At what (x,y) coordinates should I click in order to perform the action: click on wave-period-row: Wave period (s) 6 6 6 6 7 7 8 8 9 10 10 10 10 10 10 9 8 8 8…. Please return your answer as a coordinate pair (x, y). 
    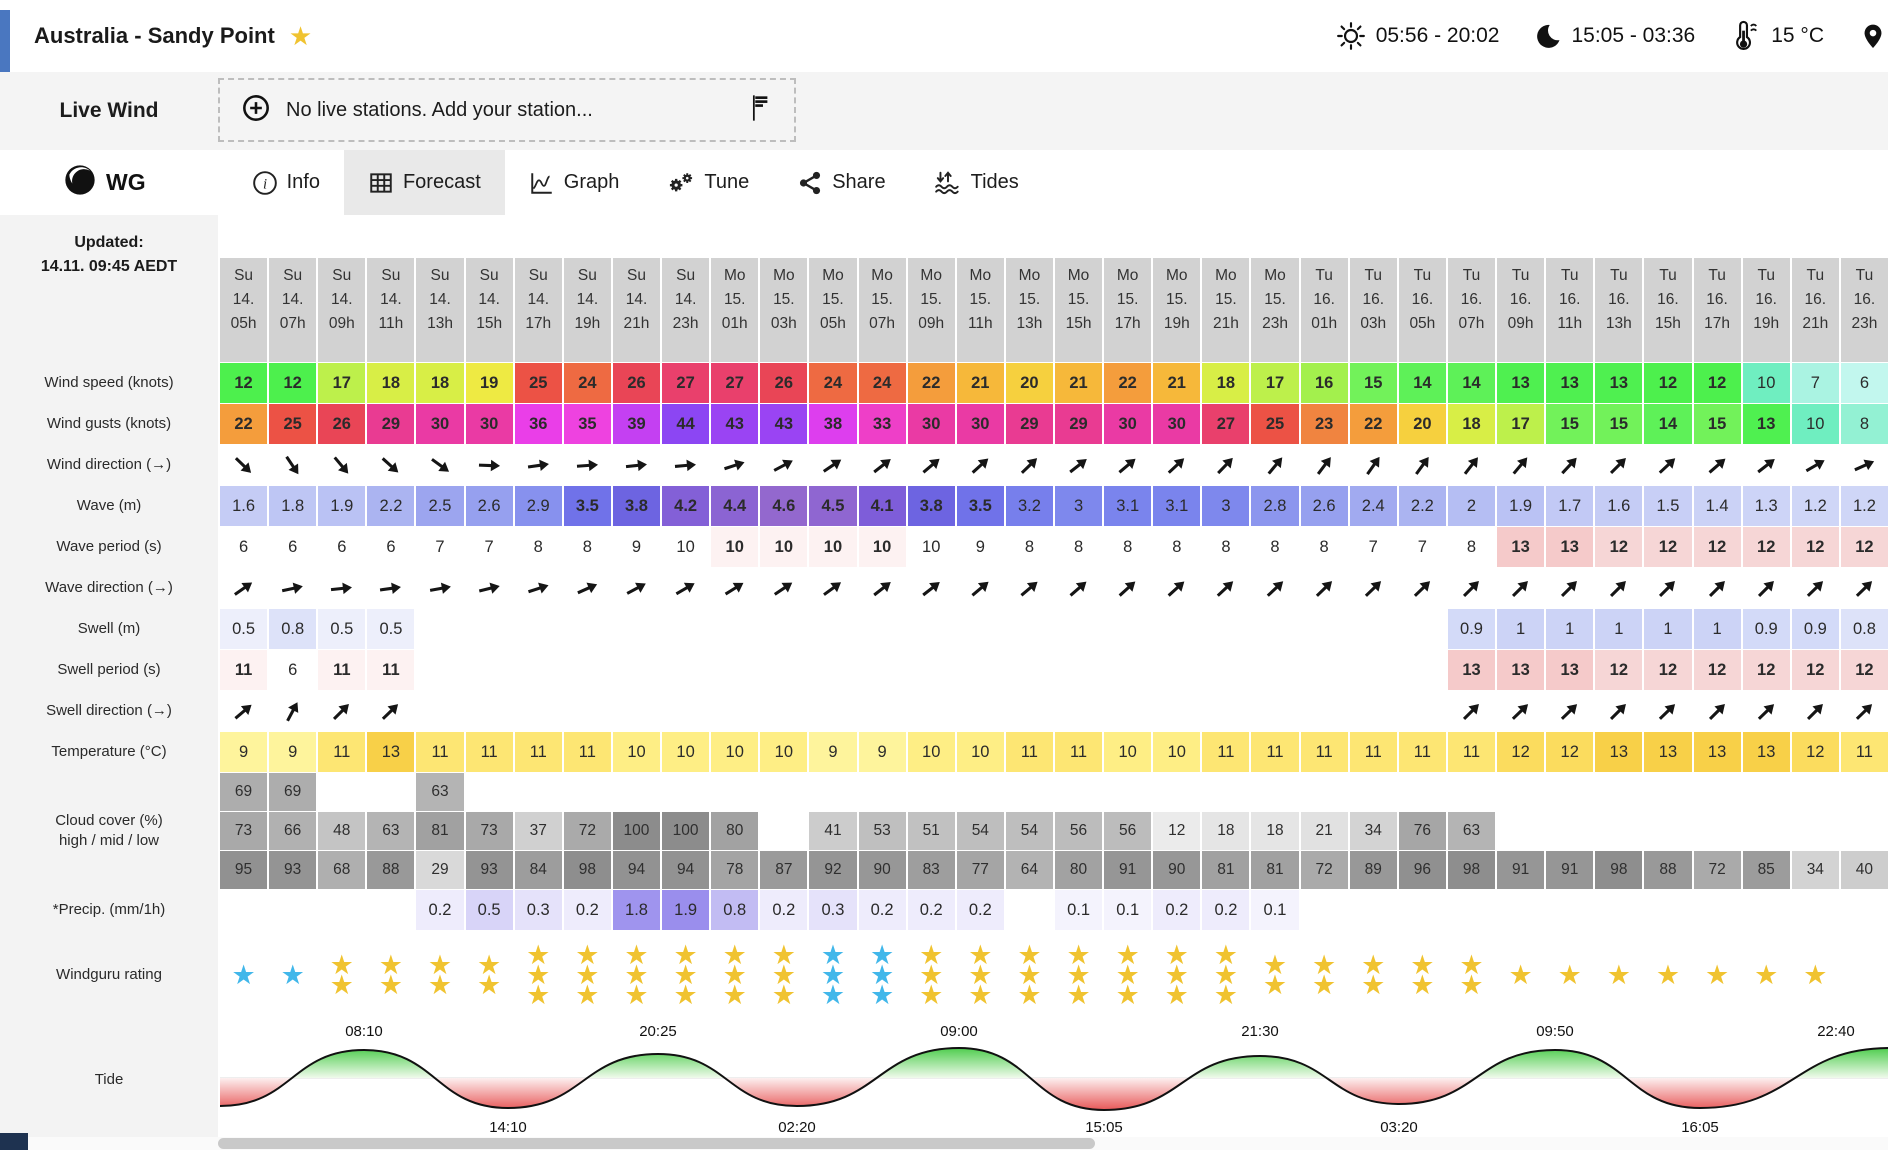
    Looking at the image, I should click on (944, 547).